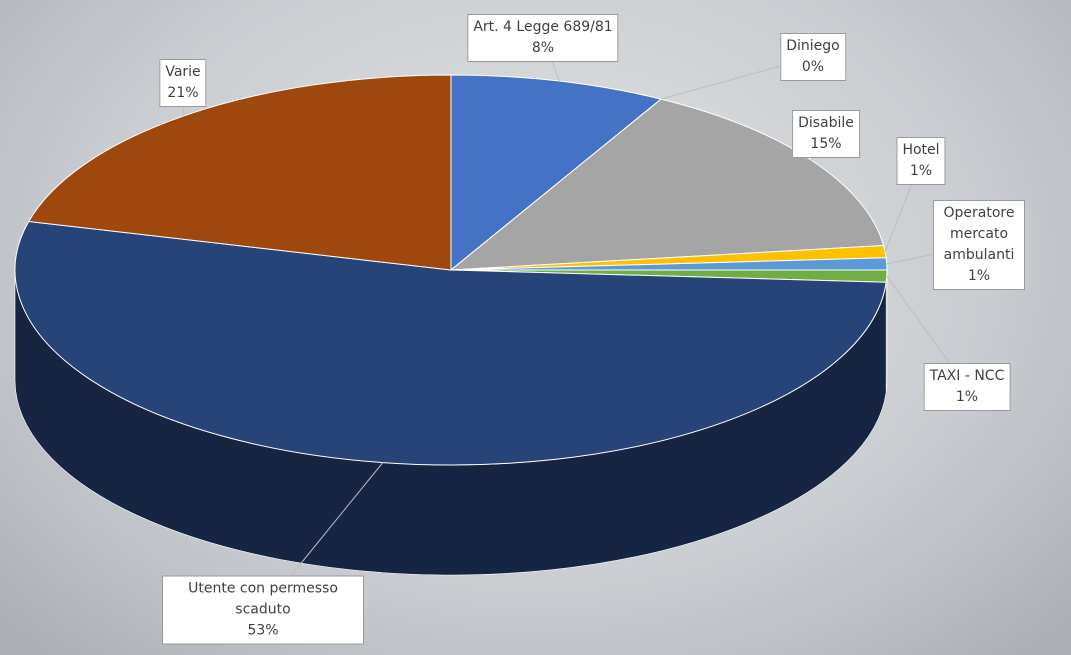  Describe the element at coordinates (183, 72) in the screenshot. I see `label-name: Varie` at that location.